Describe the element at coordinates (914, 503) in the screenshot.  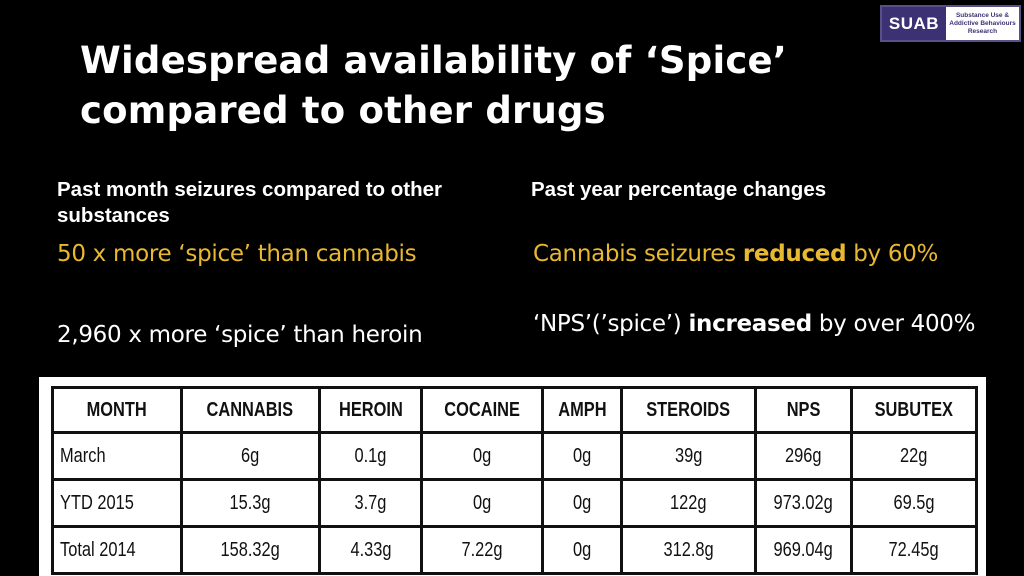
I see `table-cell: 69.5g` at that location.